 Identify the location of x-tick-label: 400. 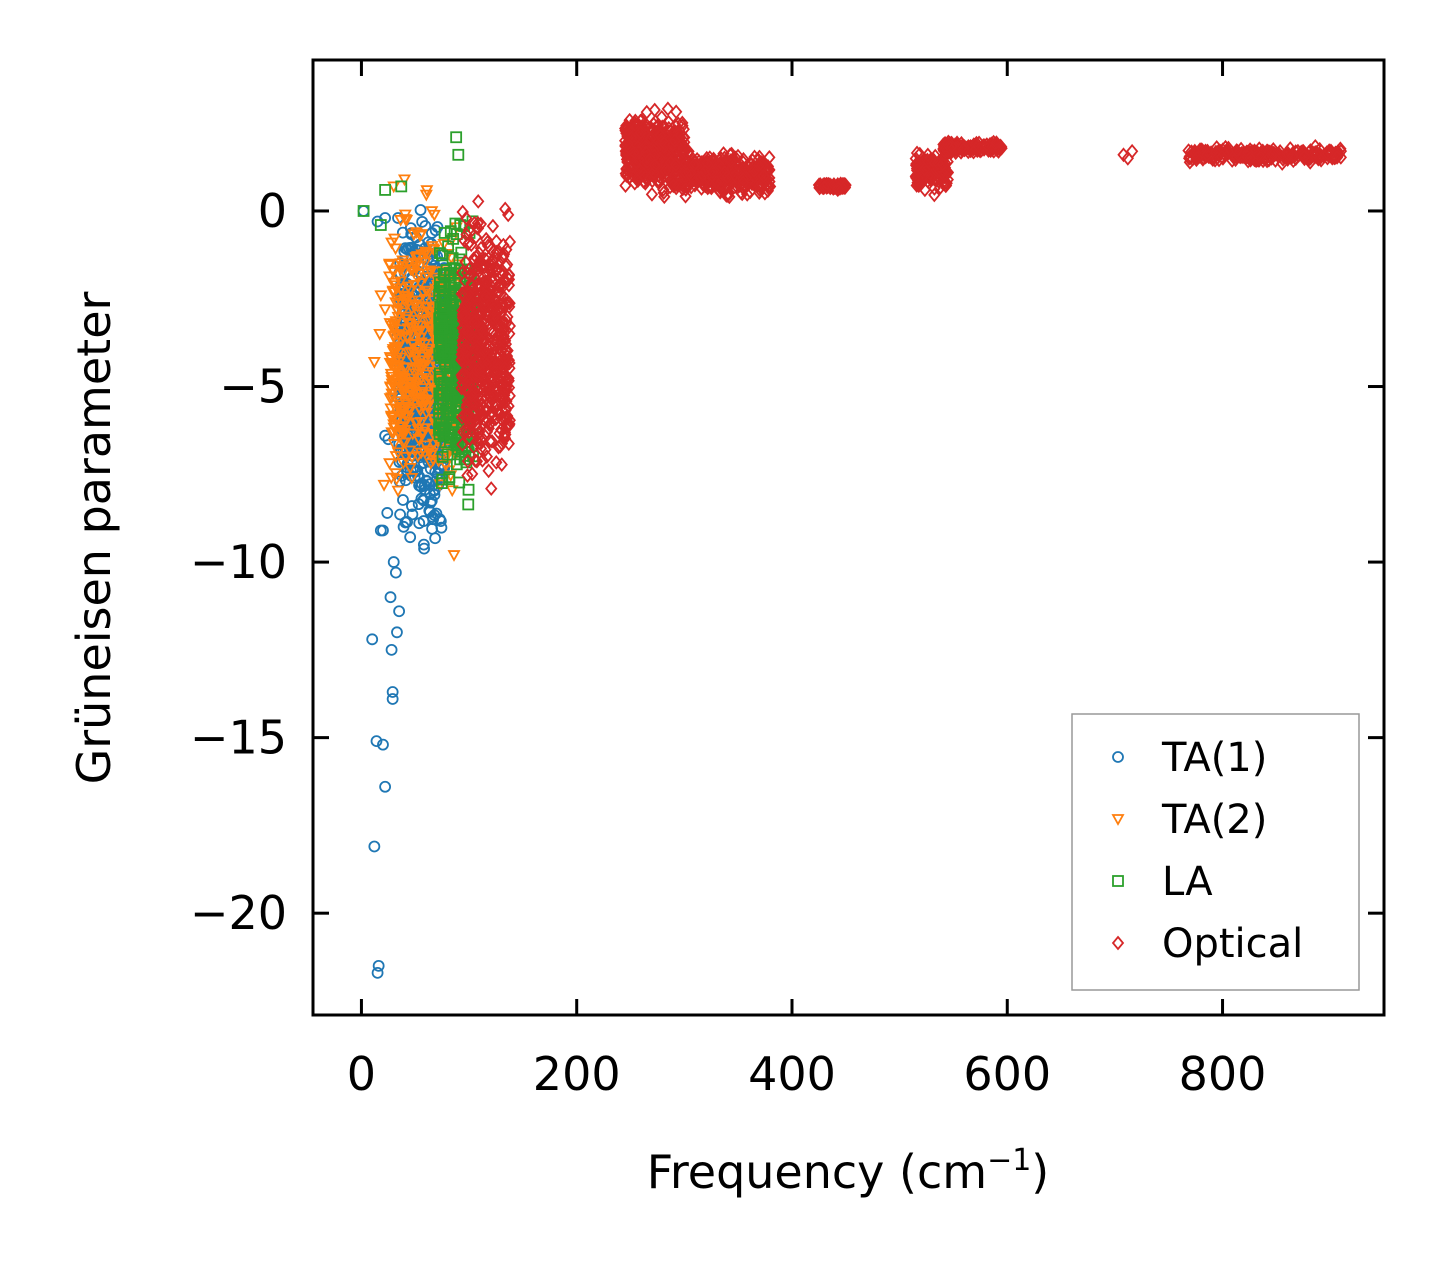
(792, 1074).